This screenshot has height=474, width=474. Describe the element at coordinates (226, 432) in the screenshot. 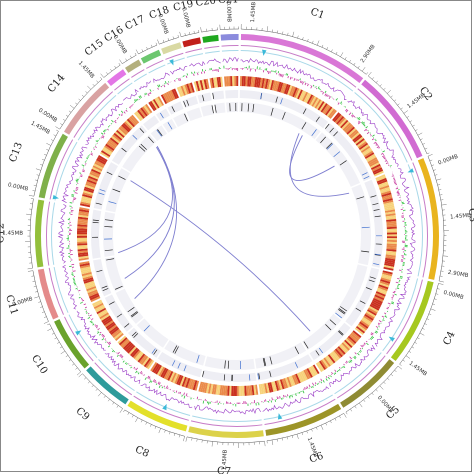

I see `chromosome-band-c7` at that location.